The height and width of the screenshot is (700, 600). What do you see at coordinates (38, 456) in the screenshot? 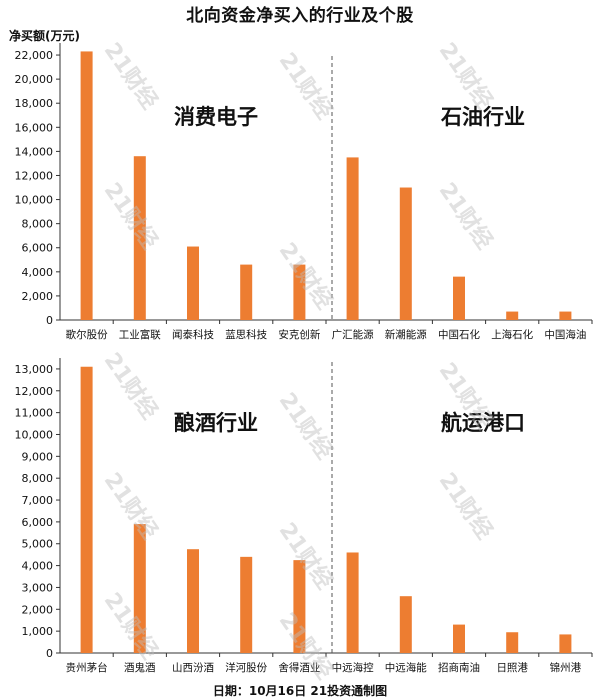
I see `y-tick-label: 9,000` at bounding box center [38, 456].